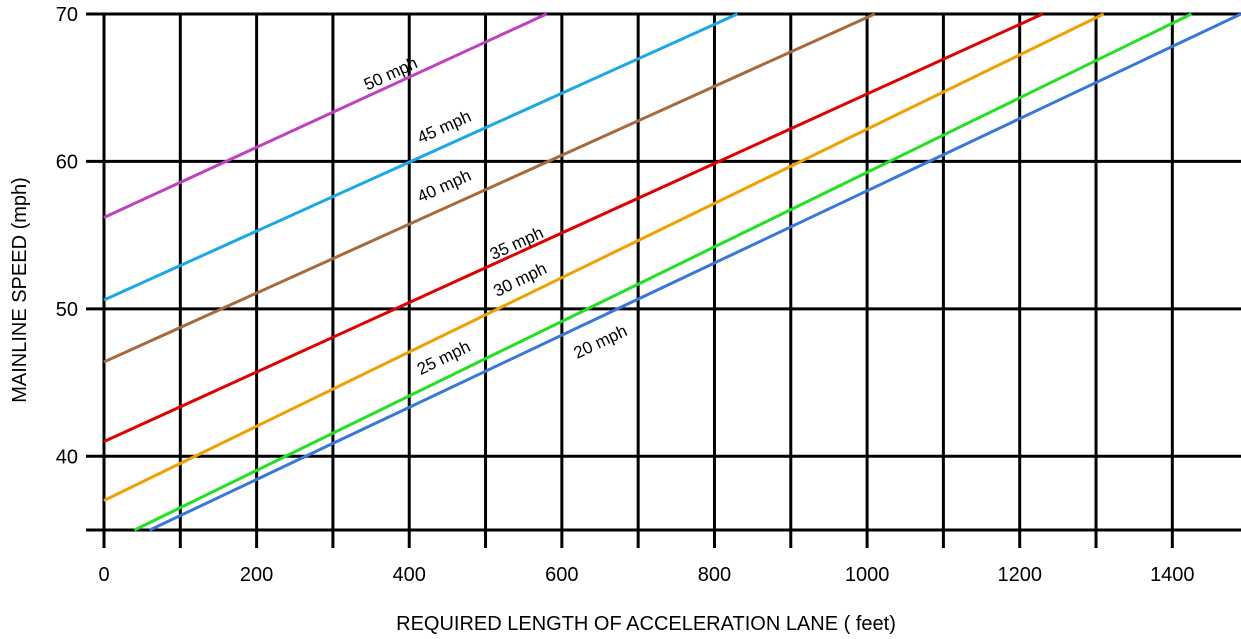  Describe the element at coordinates (867, 575) in the screenshot. I see `x-tick-label: 1000` at that location.